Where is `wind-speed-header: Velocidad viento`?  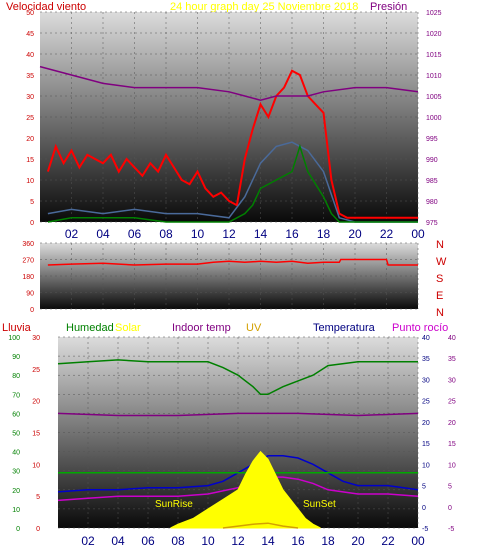 wind-speed-header: Velocidad viento is located at coordinates (46, 7).